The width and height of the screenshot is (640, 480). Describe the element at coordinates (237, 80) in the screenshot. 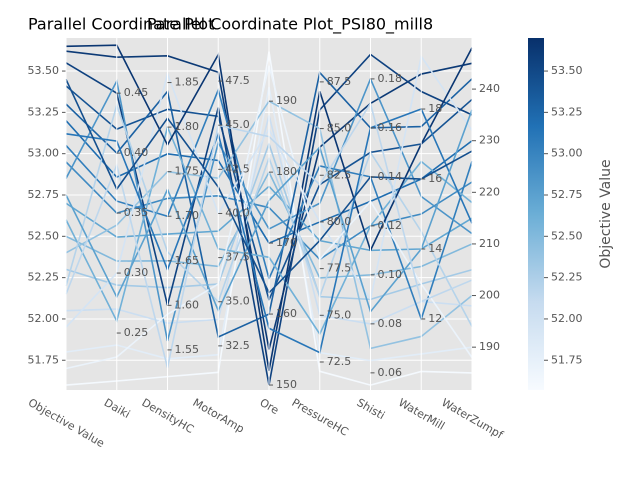

I see `axis-tick-label: 47.5` at that location.